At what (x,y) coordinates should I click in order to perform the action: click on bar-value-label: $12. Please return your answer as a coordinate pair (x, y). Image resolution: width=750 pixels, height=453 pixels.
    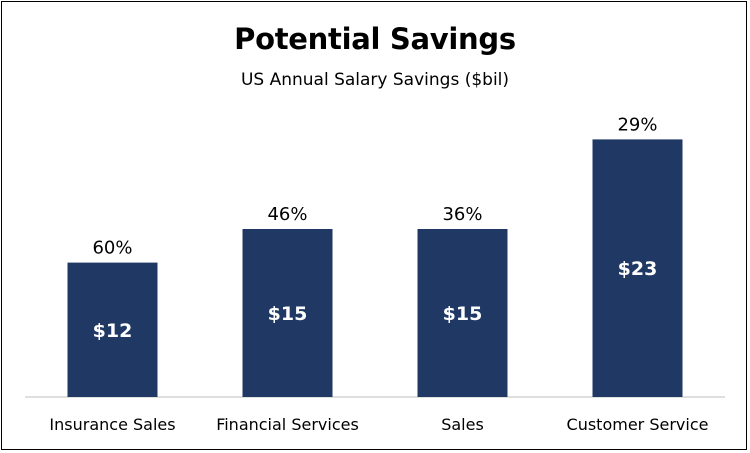
    Looking at the image, I should click on (113, 331).